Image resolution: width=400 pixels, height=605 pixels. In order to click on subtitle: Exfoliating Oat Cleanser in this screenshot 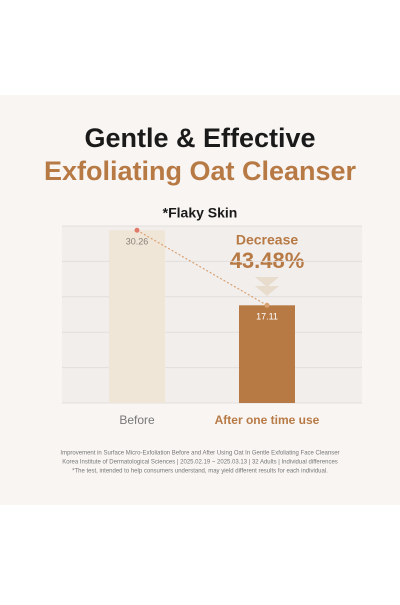, I will do `click(200, 171)`.